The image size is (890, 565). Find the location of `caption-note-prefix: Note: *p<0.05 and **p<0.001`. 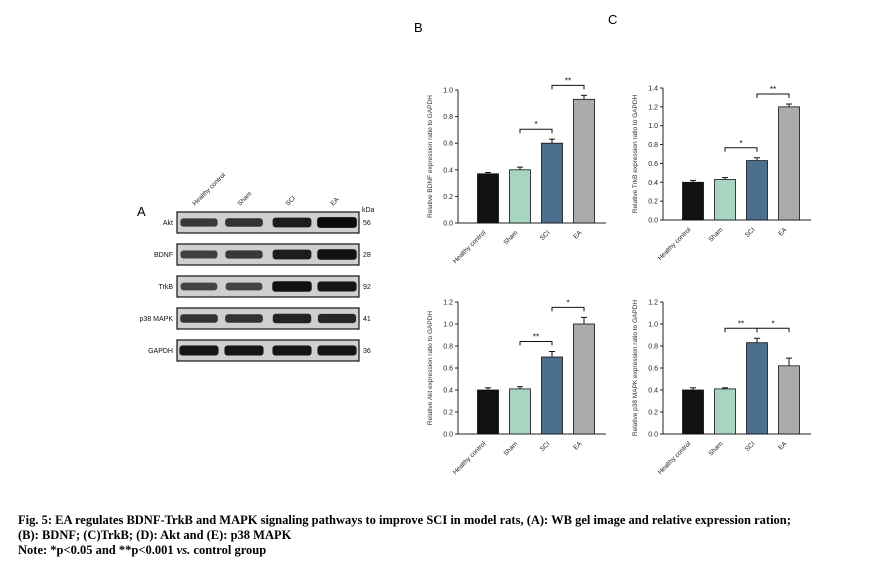

caption-note-prefix: Note: *p<0.05 and **p<0.001 is located at coordinates (97, 550).